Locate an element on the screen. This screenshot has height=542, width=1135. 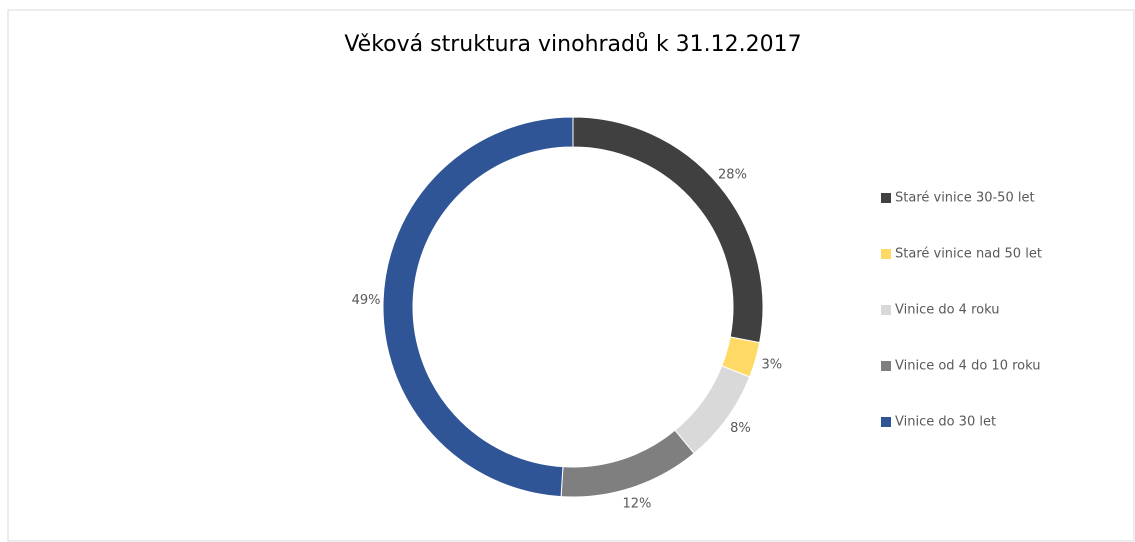
legend-label: Staré vinice 30-50 let is located at coordinates (965, 198).